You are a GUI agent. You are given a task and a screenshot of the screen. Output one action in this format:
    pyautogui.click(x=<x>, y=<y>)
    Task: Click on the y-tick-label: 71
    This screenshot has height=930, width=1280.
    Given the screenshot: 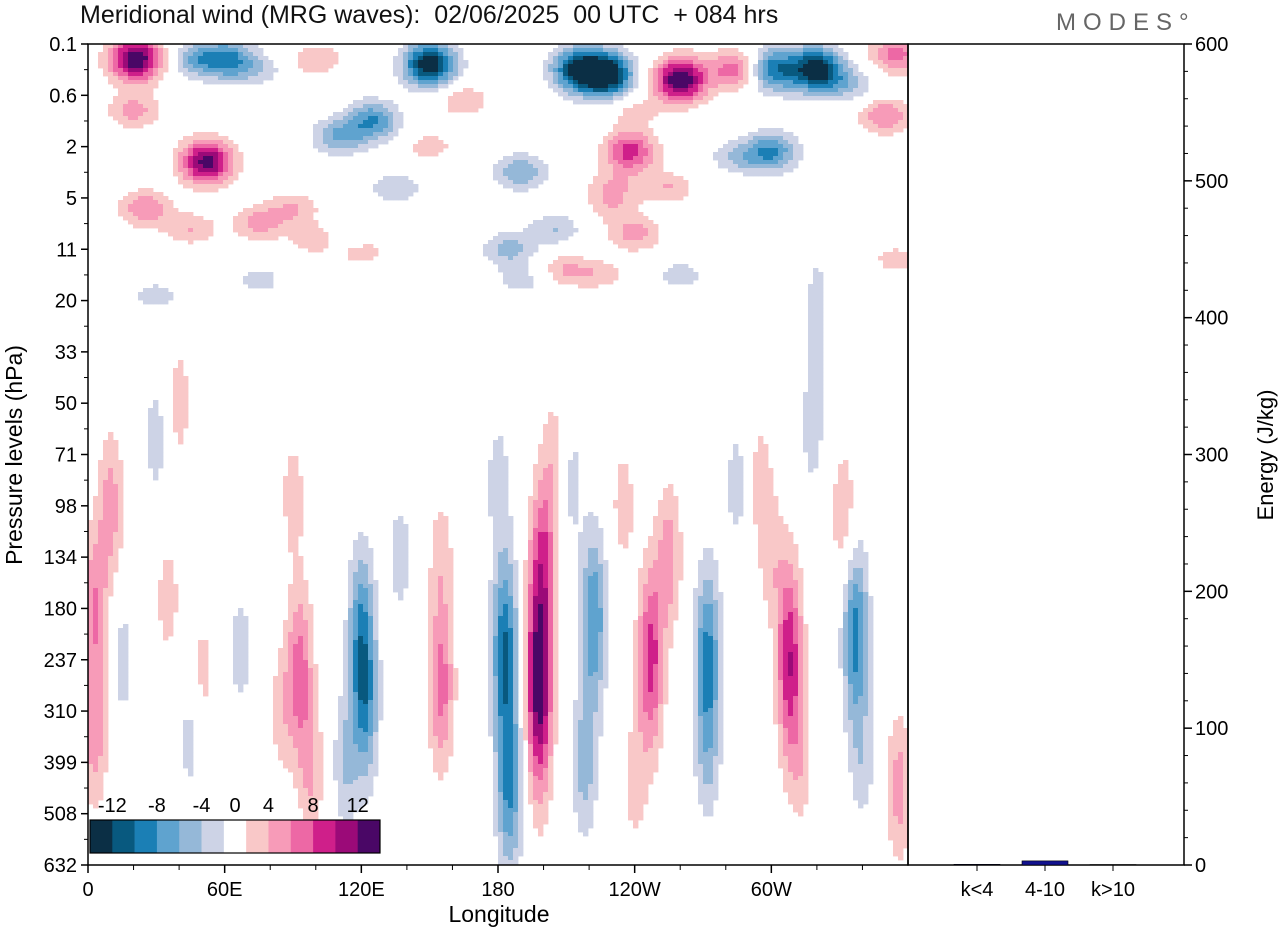 What is the action you would take?
    pyautogui.click(x=66, y=456)
    